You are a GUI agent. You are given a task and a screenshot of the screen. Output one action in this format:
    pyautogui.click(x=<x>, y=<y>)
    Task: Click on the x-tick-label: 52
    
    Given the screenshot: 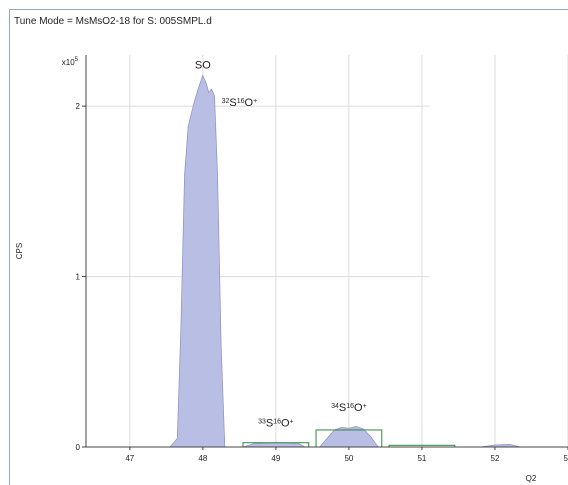 What is the action you would take?
    pyautogui.click(x=495, y=458)
    